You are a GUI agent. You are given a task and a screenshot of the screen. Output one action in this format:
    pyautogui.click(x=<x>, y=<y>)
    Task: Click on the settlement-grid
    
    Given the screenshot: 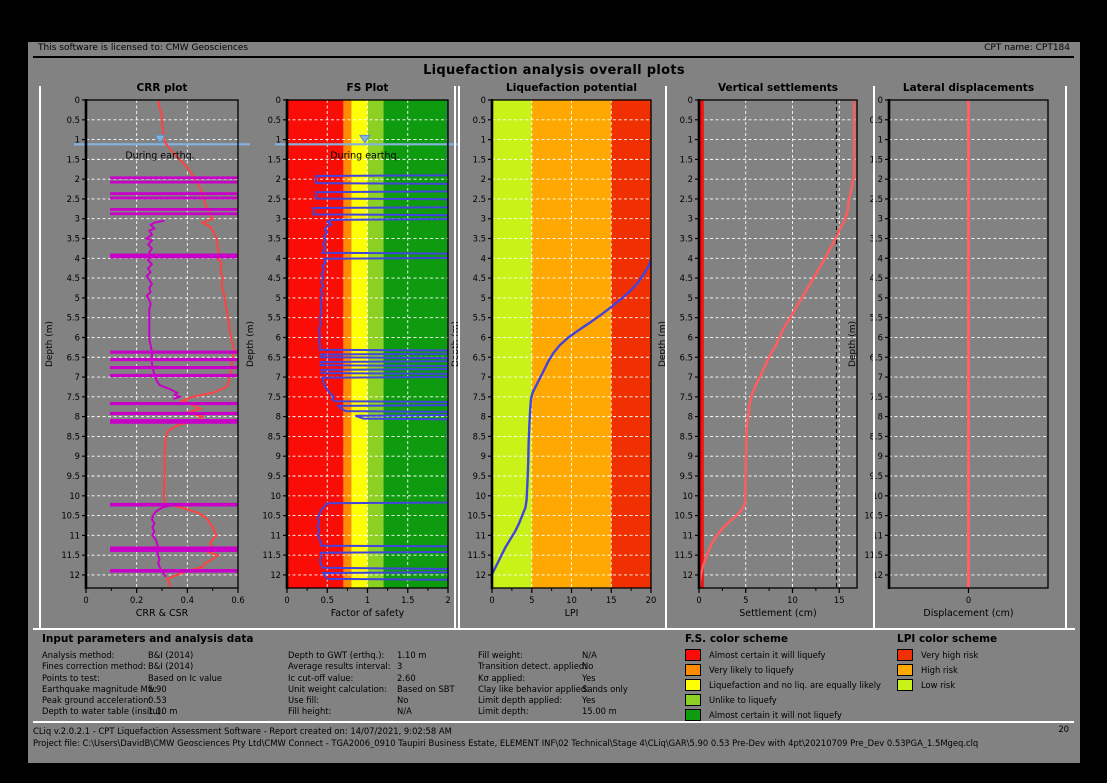 What is the action you would take?
    pyautogui.click(x=778, y=343)
    